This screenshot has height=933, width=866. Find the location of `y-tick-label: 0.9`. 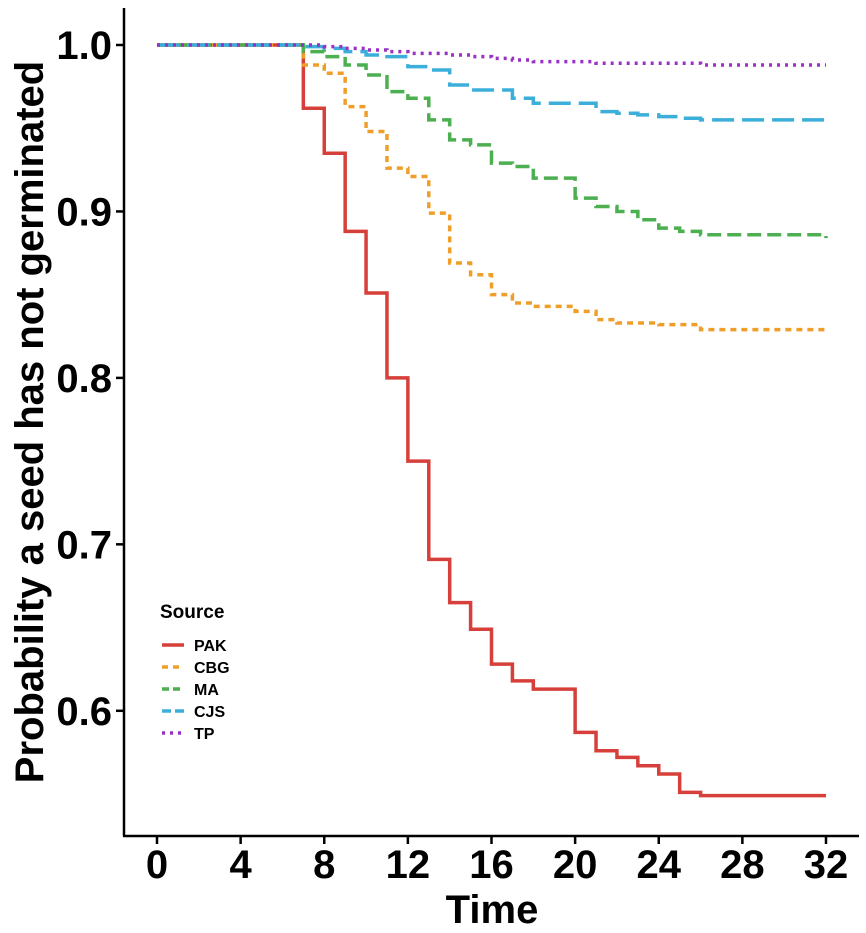

y-tick-label: 0.9 is located at coordinates (84, 212).